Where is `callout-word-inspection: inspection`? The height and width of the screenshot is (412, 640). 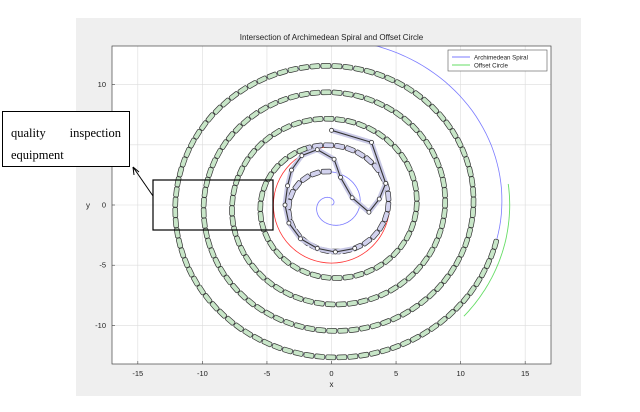
callout-word-inspection: inspection is located at coordinates (95, 133).